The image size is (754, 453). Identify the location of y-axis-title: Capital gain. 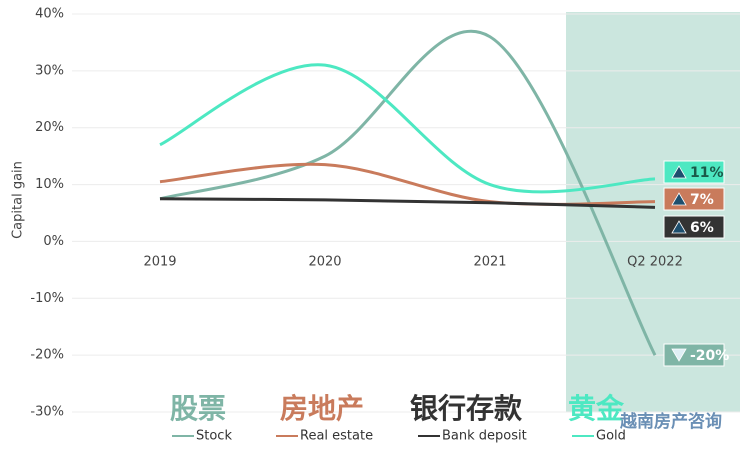
(18, 200).